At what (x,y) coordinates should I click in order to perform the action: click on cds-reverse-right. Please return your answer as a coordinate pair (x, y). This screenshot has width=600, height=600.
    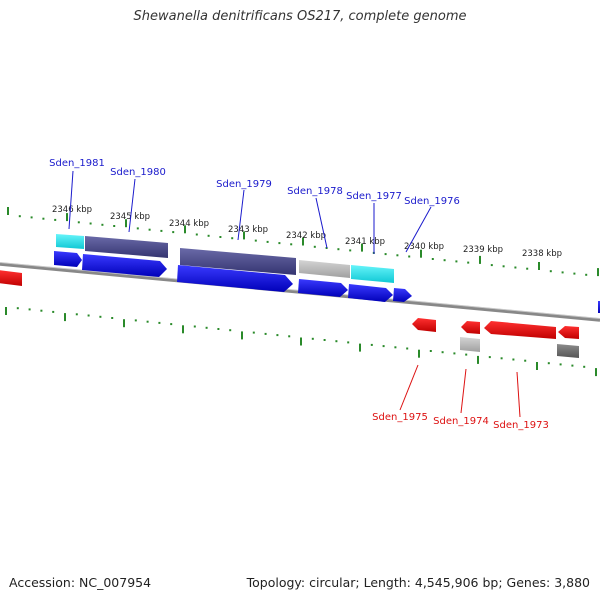
    Looking at the image, I should click on (568, 332).